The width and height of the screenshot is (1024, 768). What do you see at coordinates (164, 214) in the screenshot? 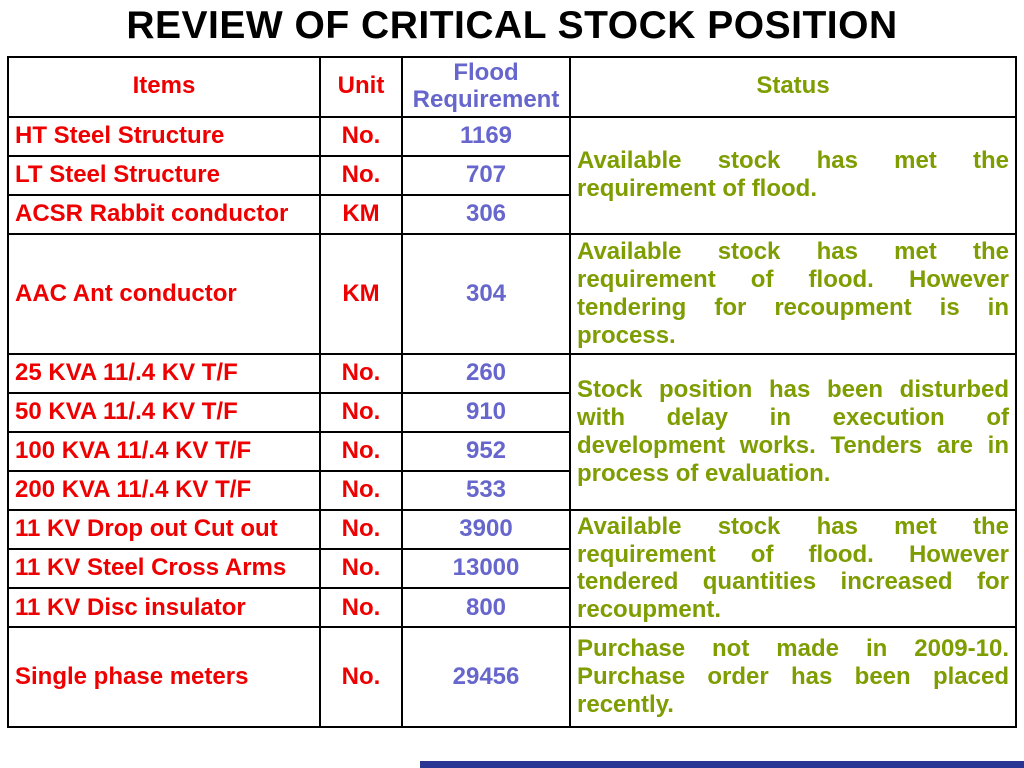
I see `item-cell: ACSR Rabbit conductor` at bounding box center [164, 214].